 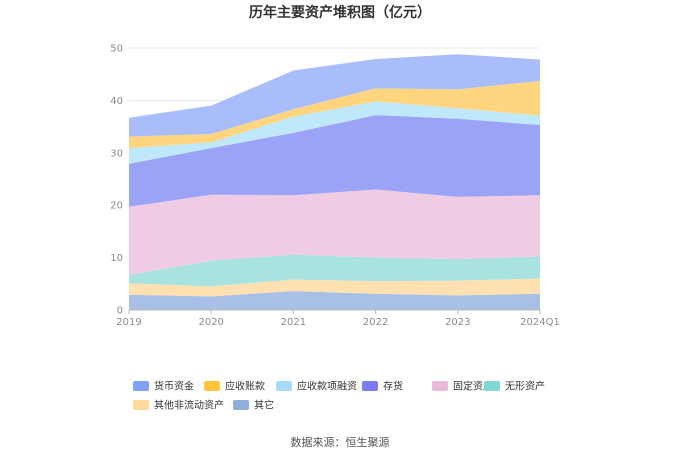 I want to click on legend-item: 无形资产, so click(x=514, y=386).